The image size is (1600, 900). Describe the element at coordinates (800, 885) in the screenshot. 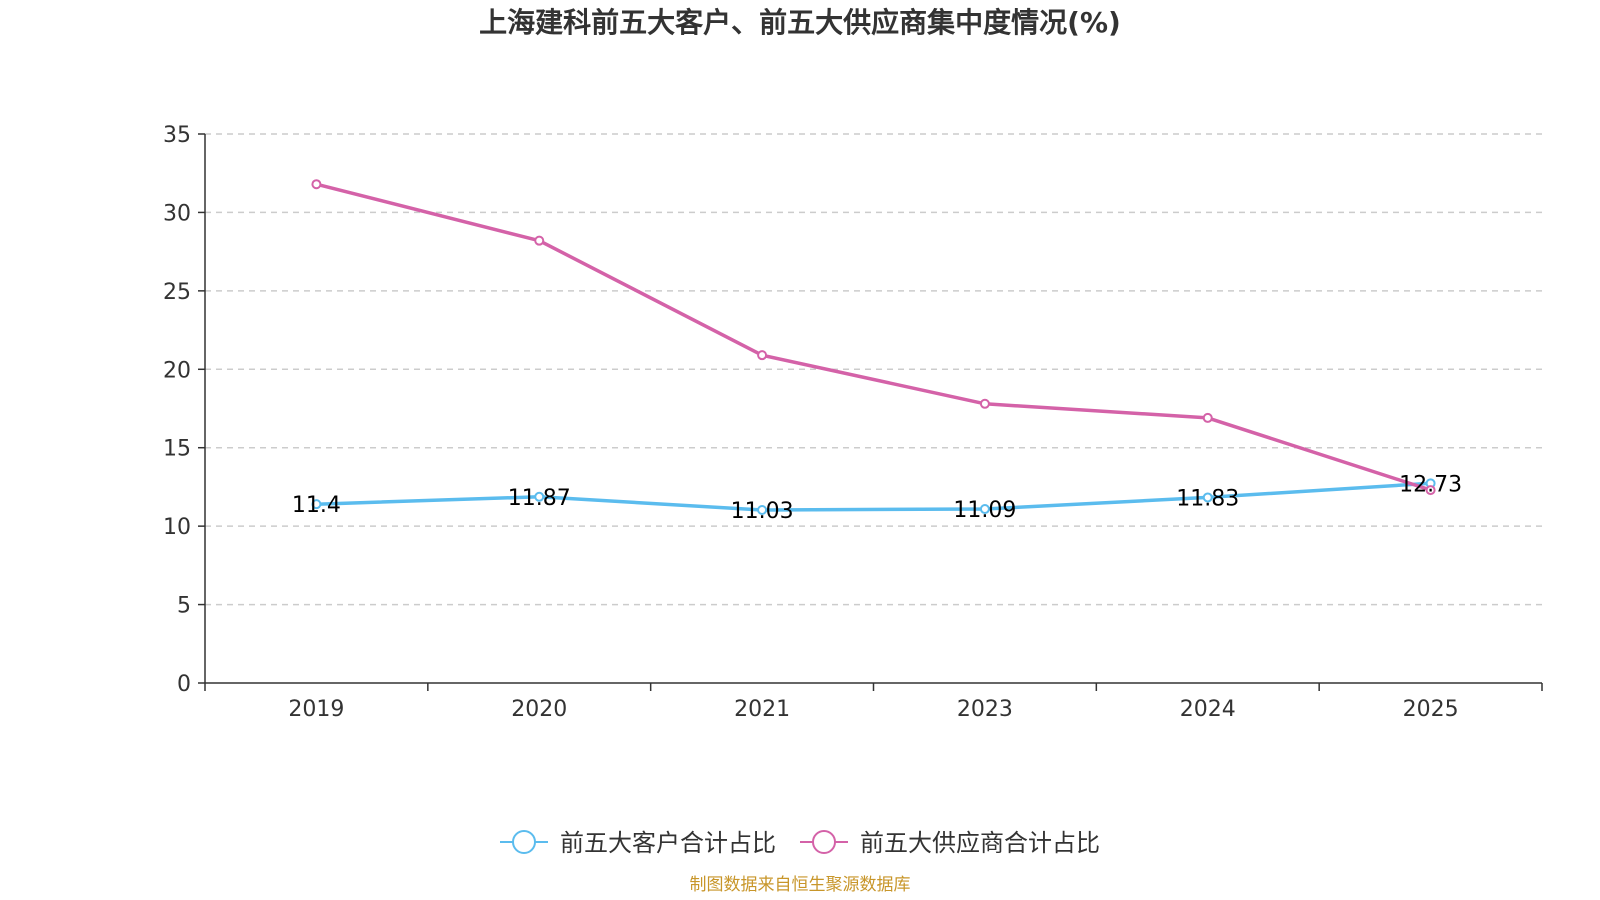

I see `source-note: 制图数据来自恒生聚源数据库` at that location.